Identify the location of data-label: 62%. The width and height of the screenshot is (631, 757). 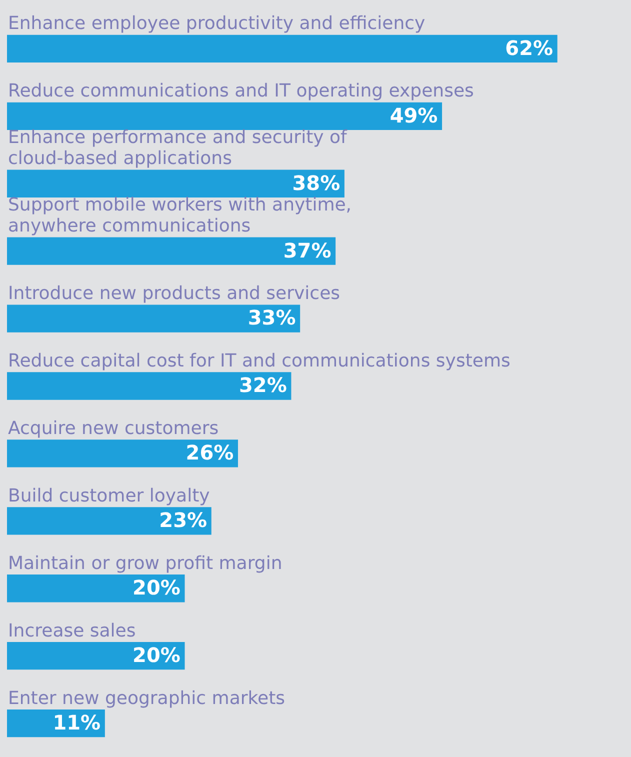
(529, 48).